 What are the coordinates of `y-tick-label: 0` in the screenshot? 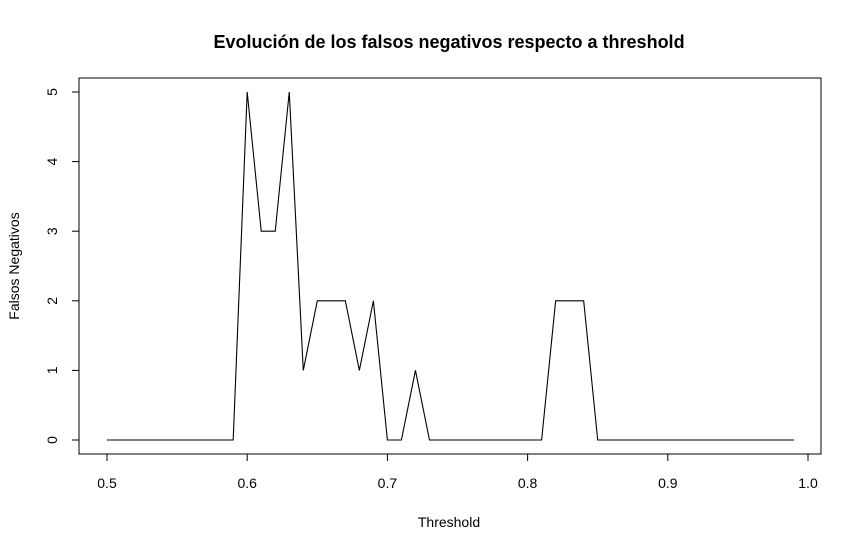 It's located at (52, 440).